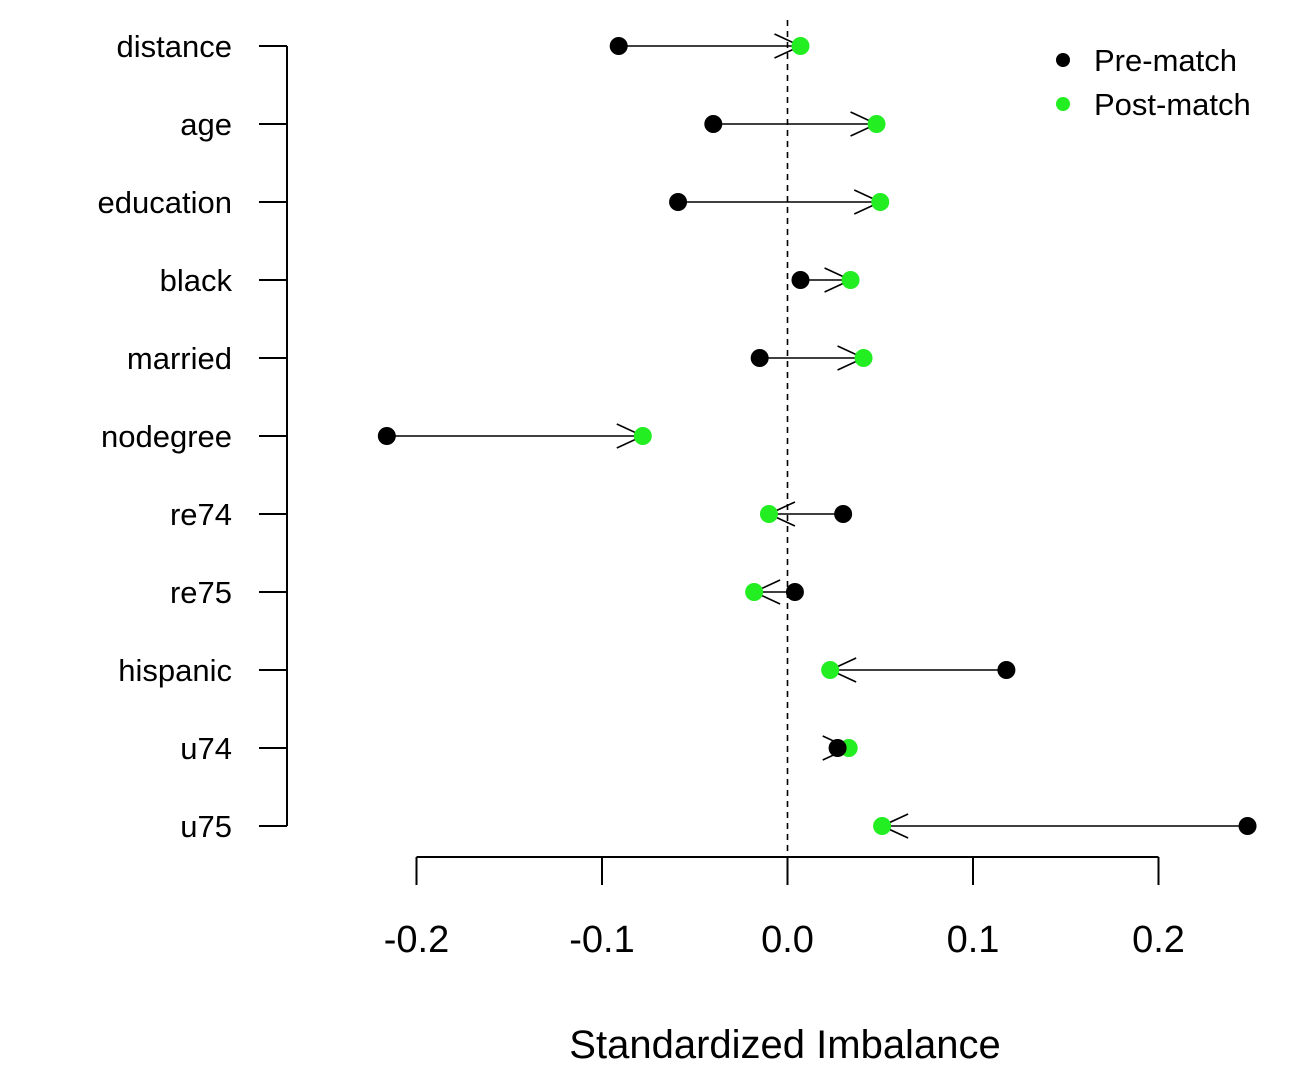  I want to click on x-tick-label: 0.2, so click(1158, 940).